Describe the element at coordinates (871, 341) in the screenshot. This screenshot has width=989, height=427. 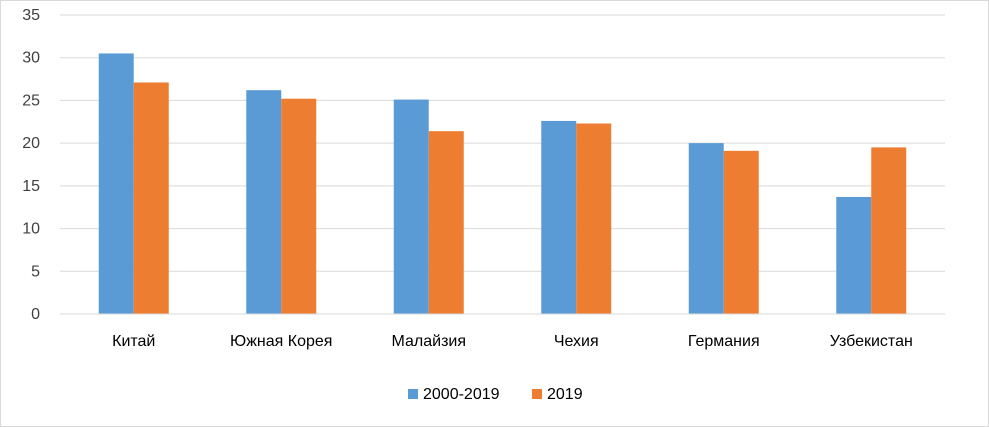
I see `x-tick-label: Узбекистан` at that location.